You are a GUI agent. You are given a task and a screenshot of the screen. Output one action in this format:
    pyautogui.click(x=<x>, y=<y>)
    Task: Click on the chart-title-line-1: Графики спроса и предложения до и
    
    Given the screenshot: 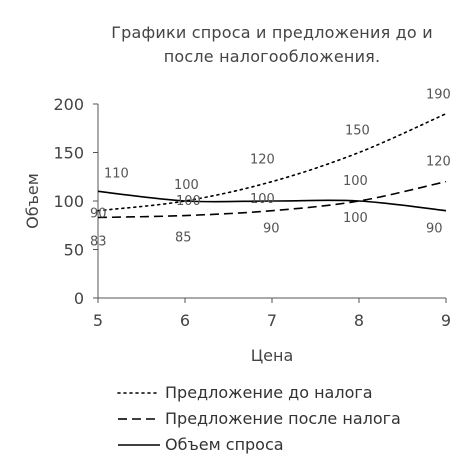 What is the action you would take?
    pyautogui.click(x=272, y=32)
    